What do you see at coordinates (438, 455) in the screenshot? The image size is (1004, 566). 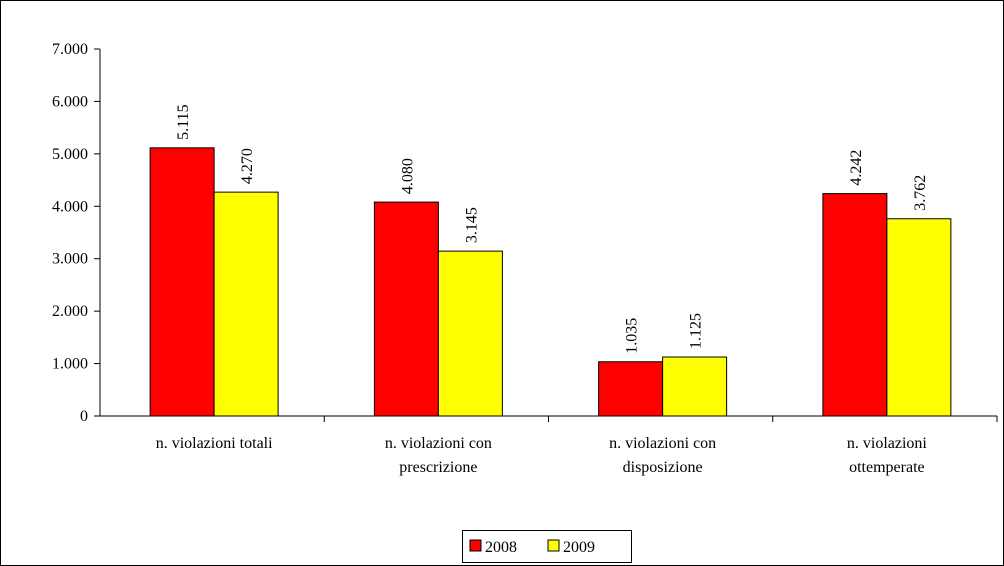 I see `x-tick-label: n. violazioni con prescrizione` at bounding box center [438, 455].